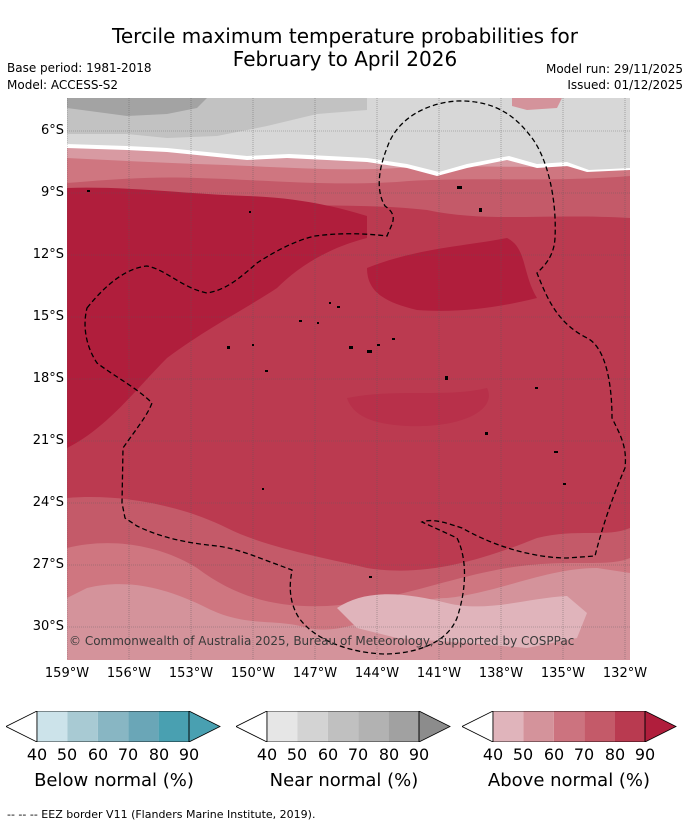  What do you see at coordinates (253, 673) in the screenshot?
I see `lon-label: 150°W` at bounding box center [253, 673].